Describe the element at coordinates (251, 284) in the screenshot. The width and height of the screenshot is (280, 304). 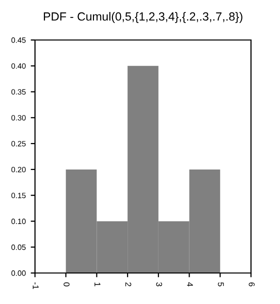
I see `x-tick-label: 6` at that location.